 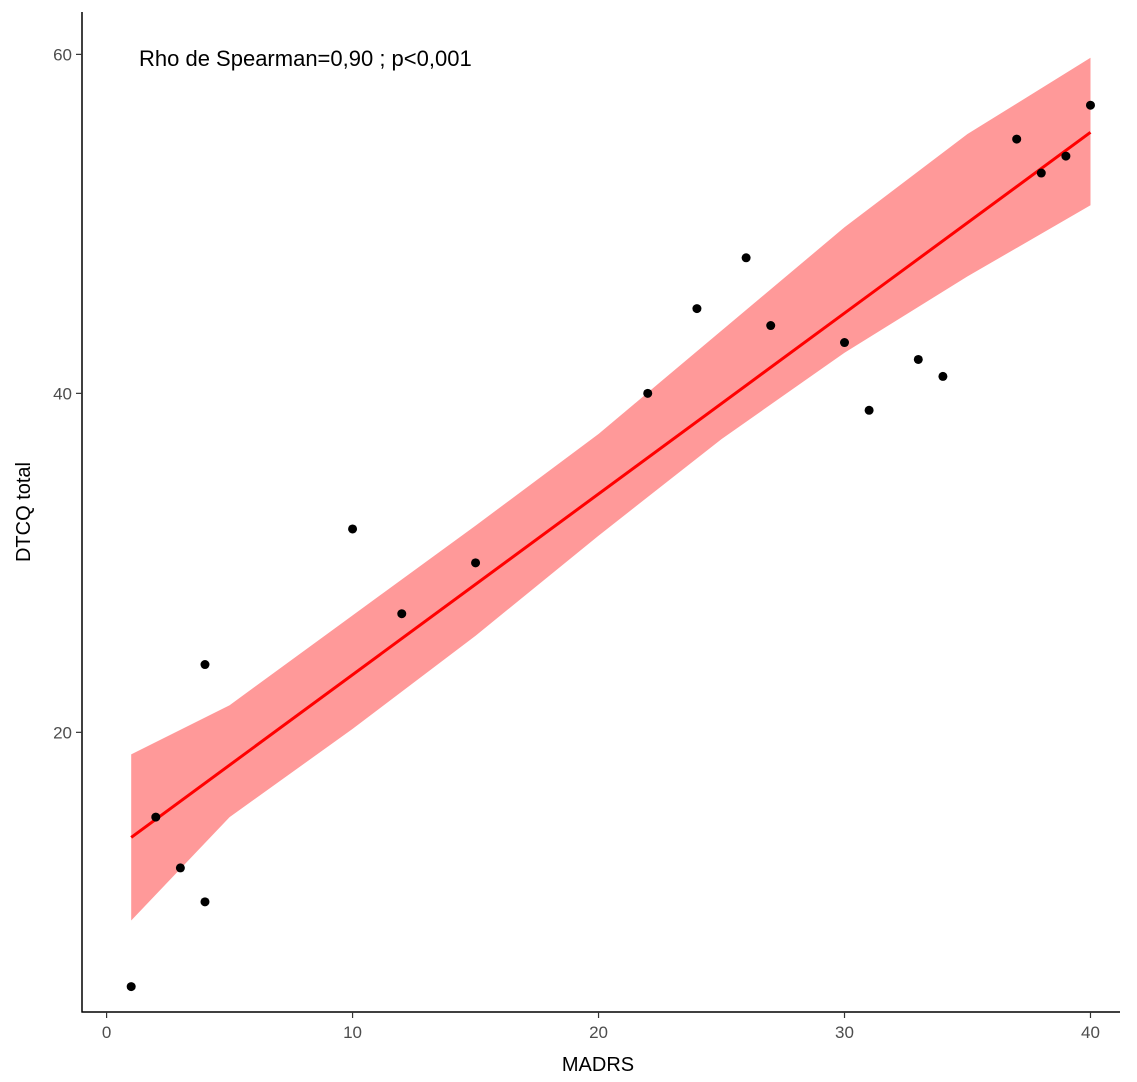 I want to click on x-tick-label: 20, so click(x=598, y=1032).